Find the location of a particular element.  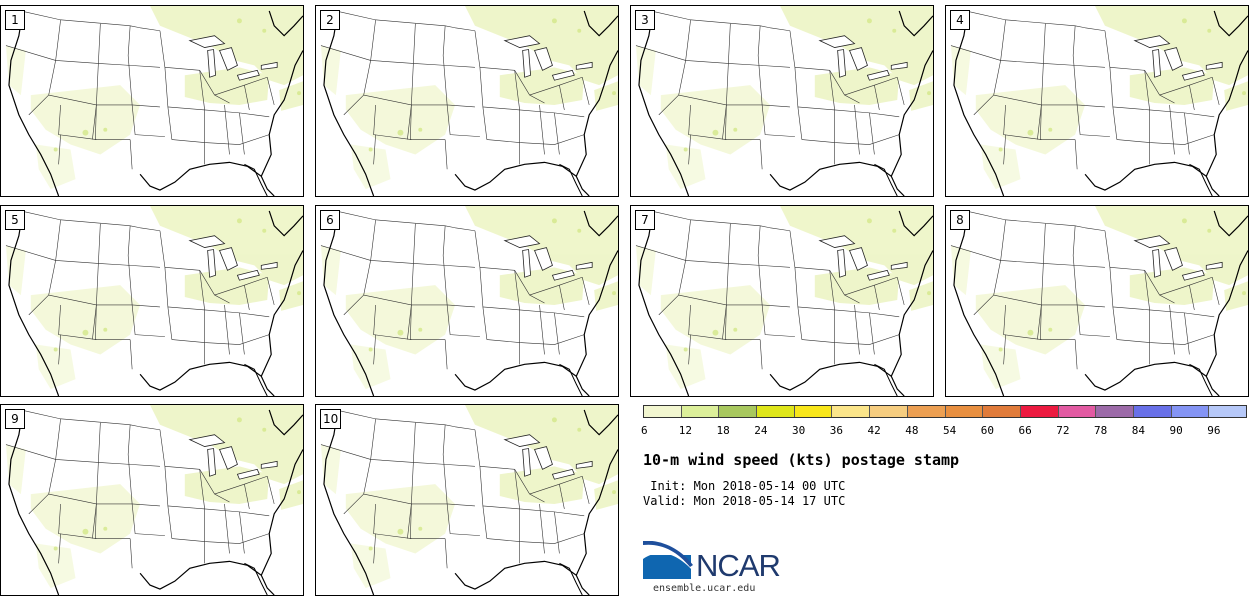

init-time: Init: Mon 2018-05-14 00 UTC is located at coordinates (744, 486).